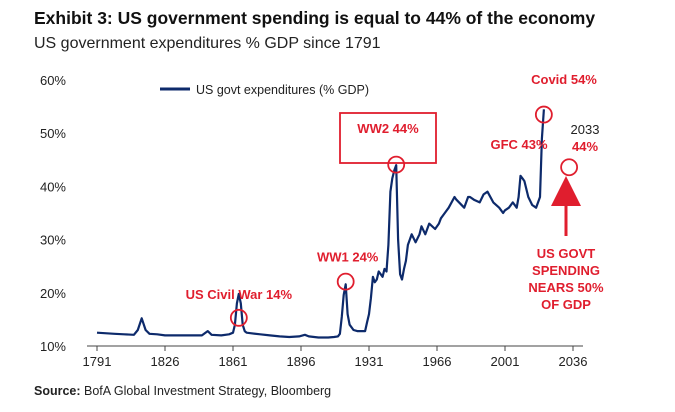 The width and height of the screenshot is (675, 412). I want to click on civil-war-label: US Civil War 14%, so click(239, 294).